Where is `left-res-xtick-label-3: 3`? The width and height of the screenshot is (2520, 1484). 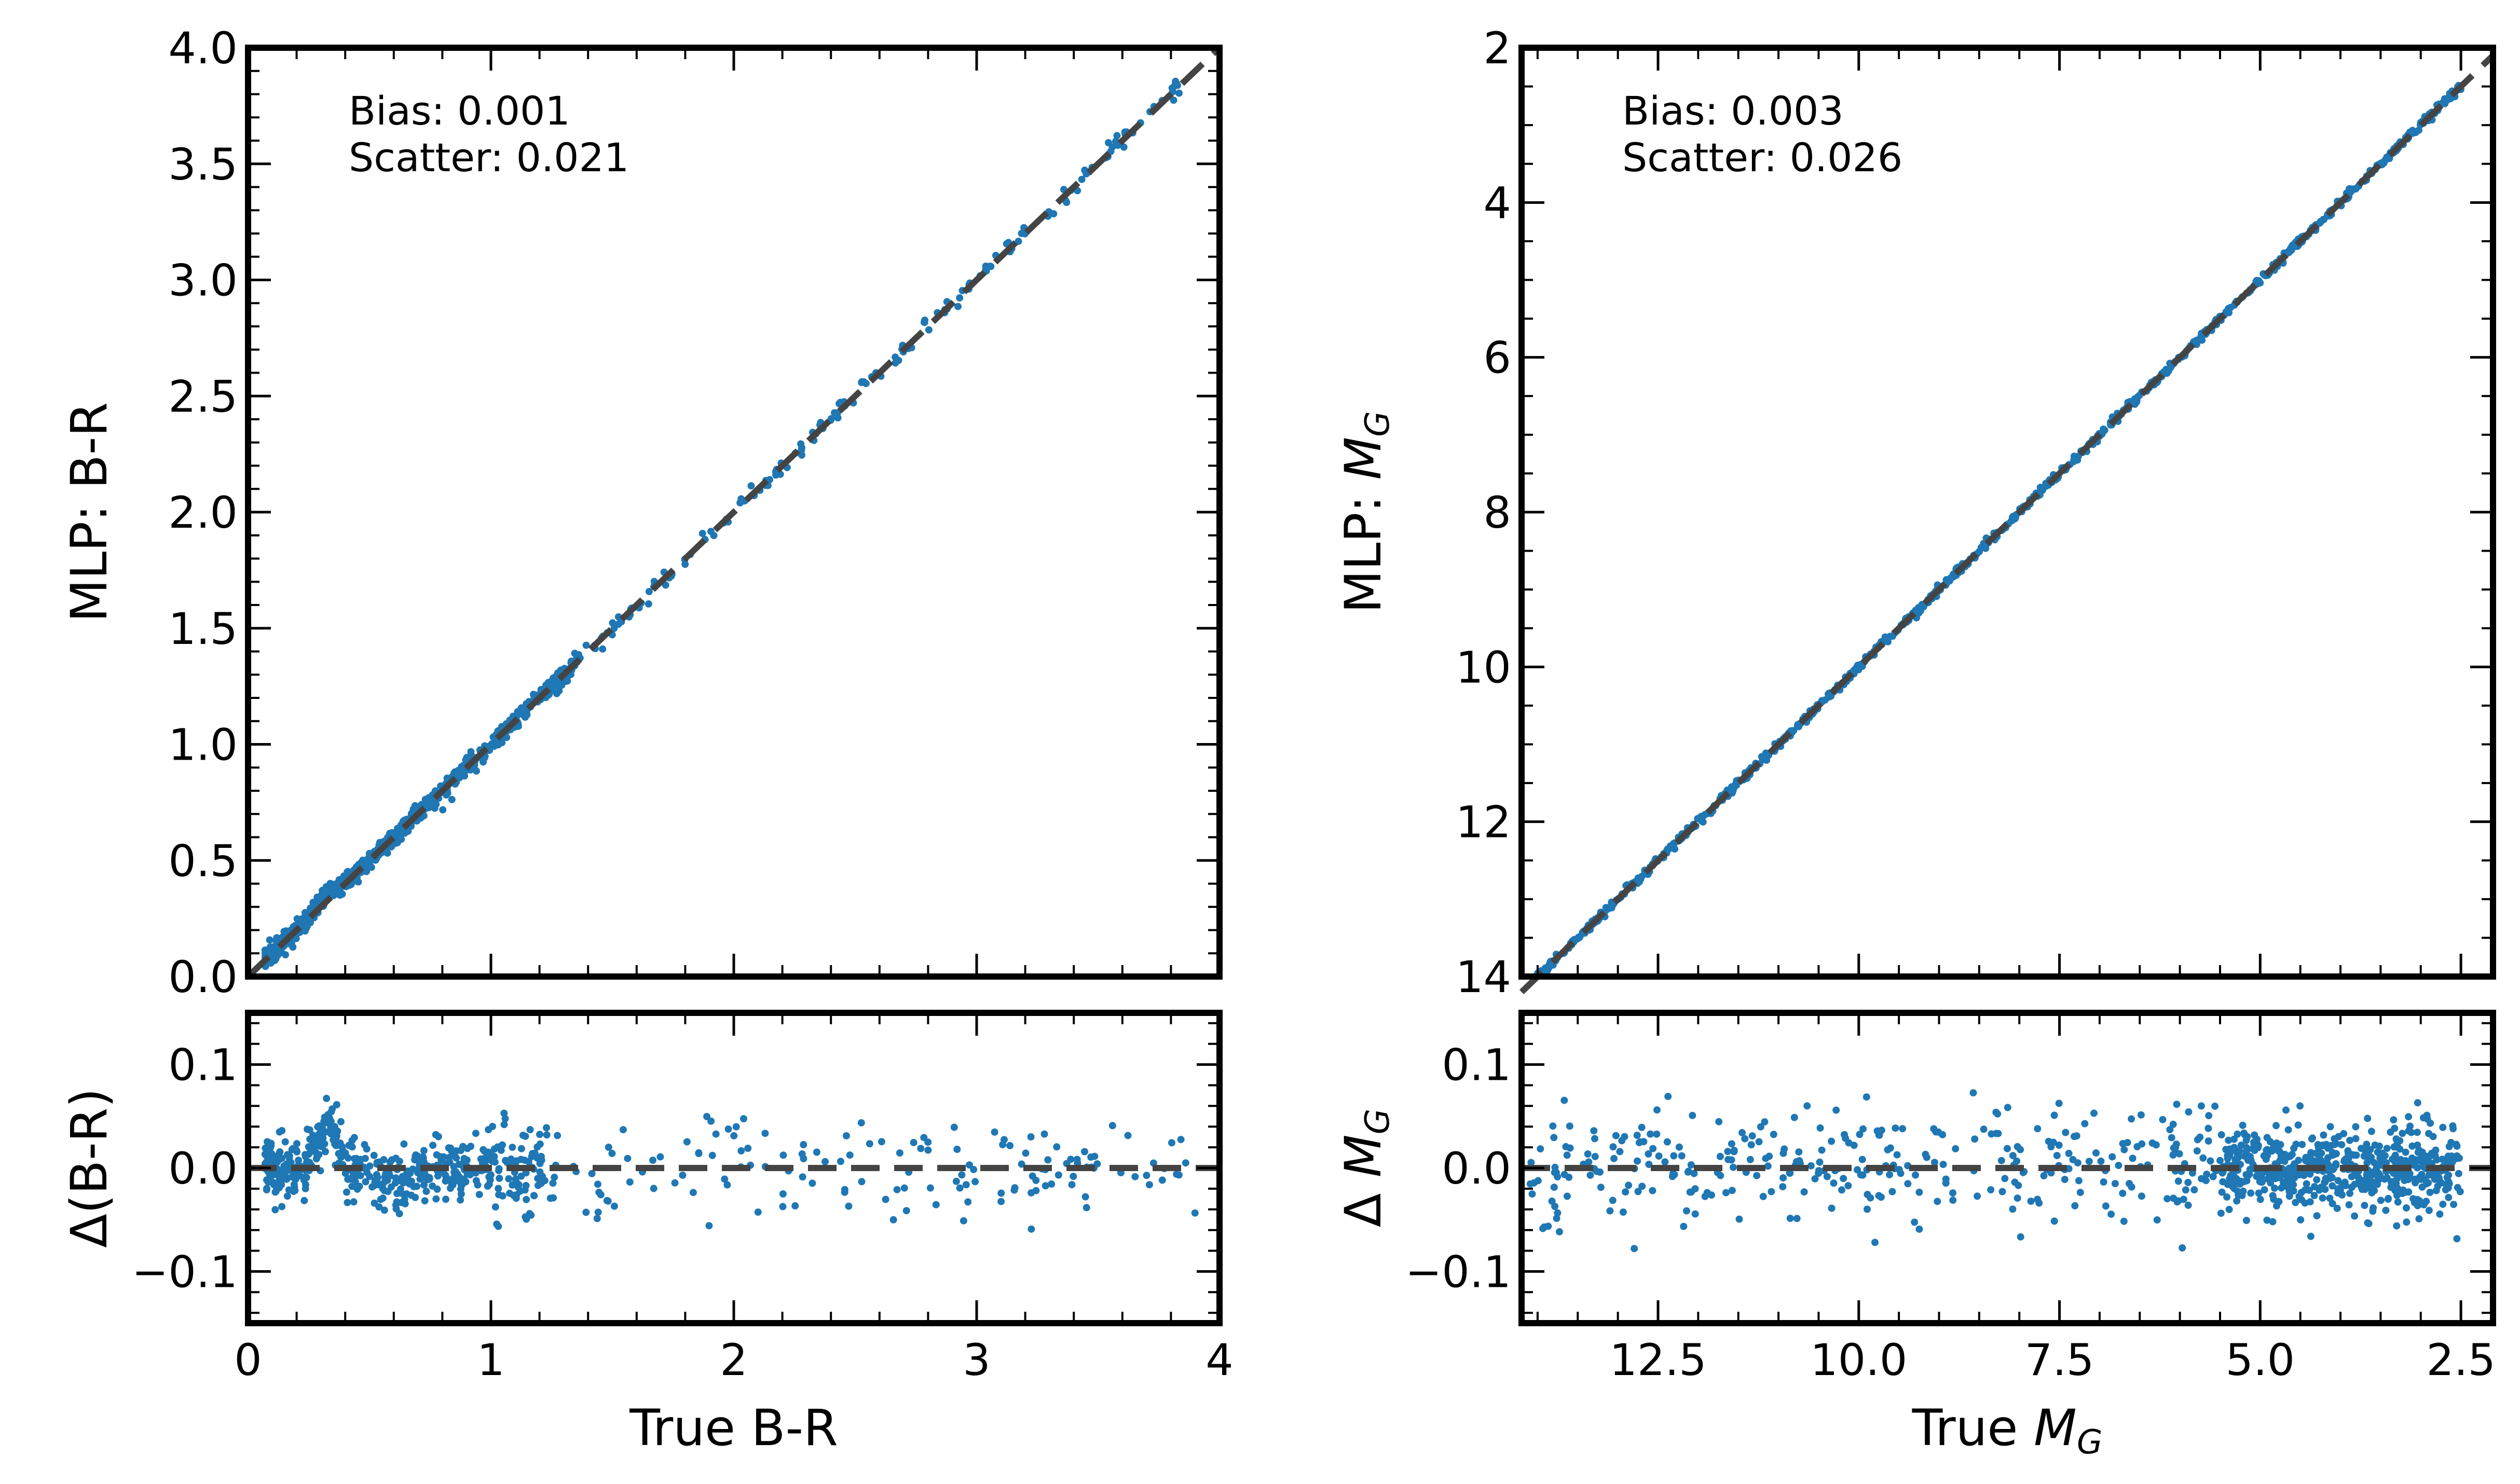
left-res-xtick-label-3: 3 is located at coordinates (976, 1360).